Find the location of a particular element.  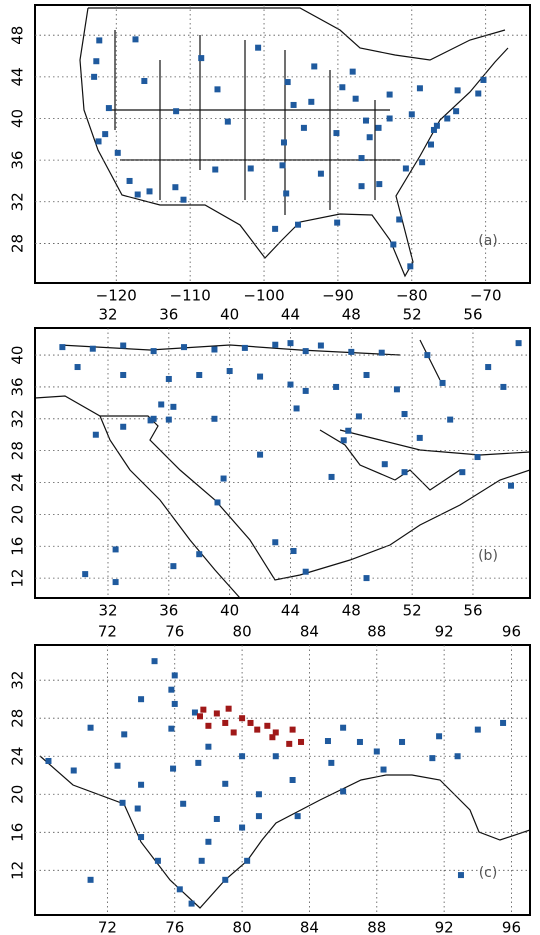

x-tick-label: 72 is located at coordinates (107, 927).